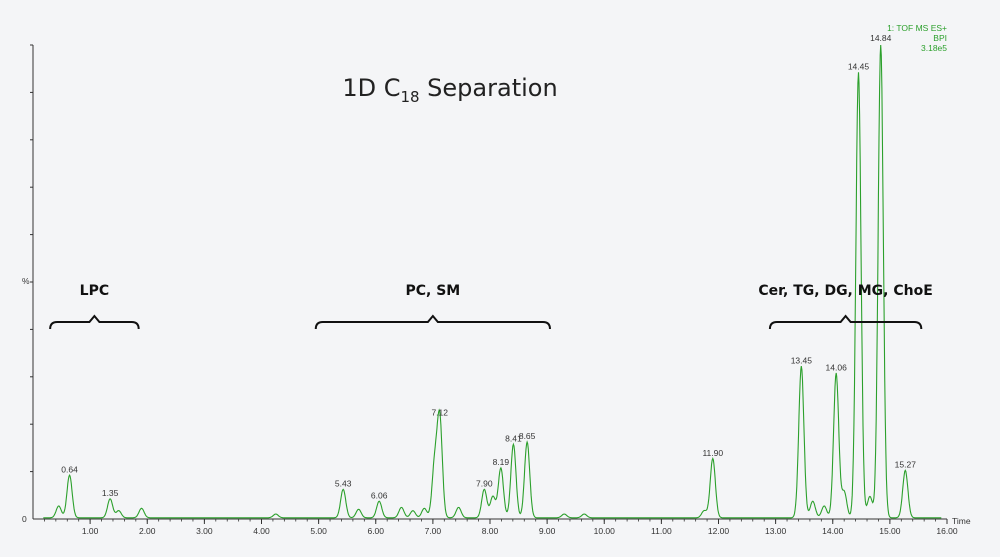 The height and width of the screenshot is (557, 1000). Describe the element at coordinates (776, 531) in the screenshot. I see `x-tick-label: 13.00` at that location.